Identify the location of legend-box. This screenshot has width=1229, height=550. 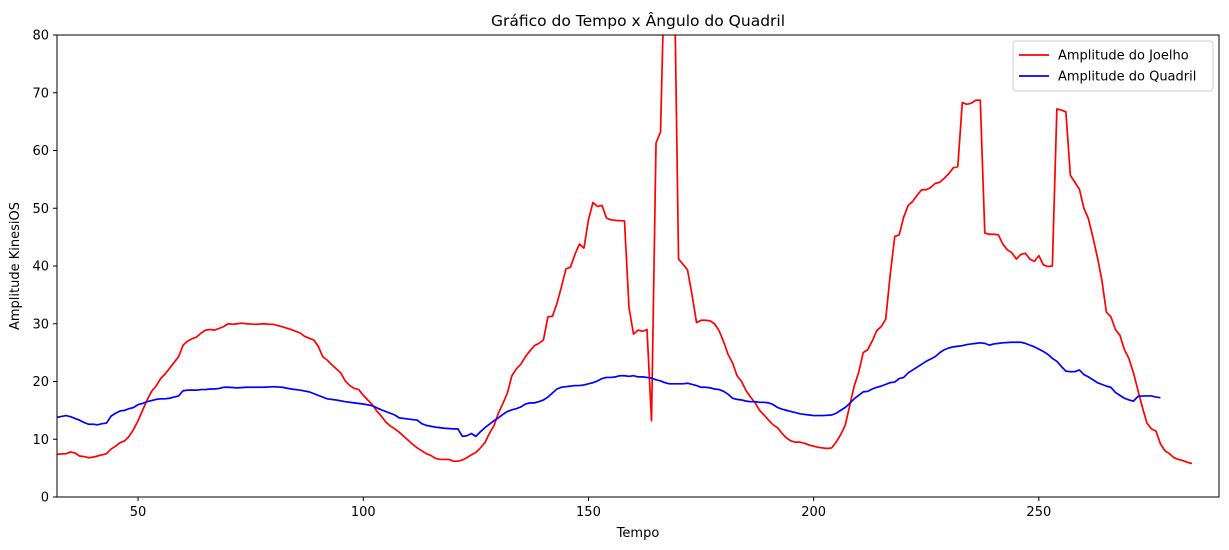
(1113, 66).